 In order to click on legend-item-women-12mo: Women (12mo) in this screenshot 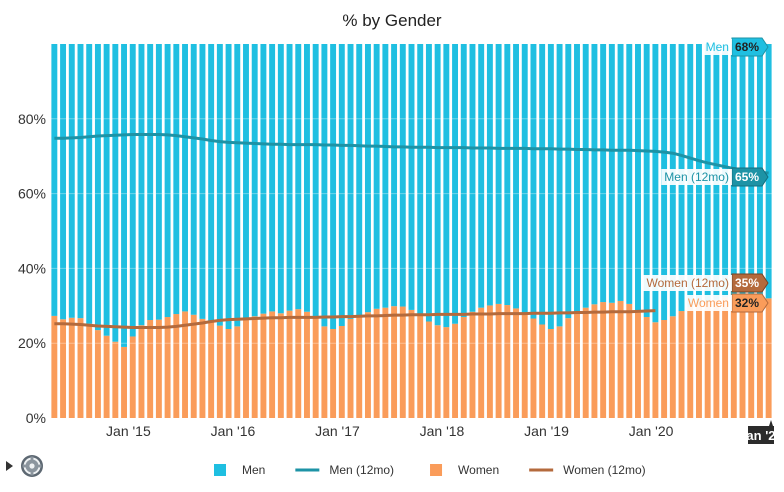, I will do `click(587, 470)`.